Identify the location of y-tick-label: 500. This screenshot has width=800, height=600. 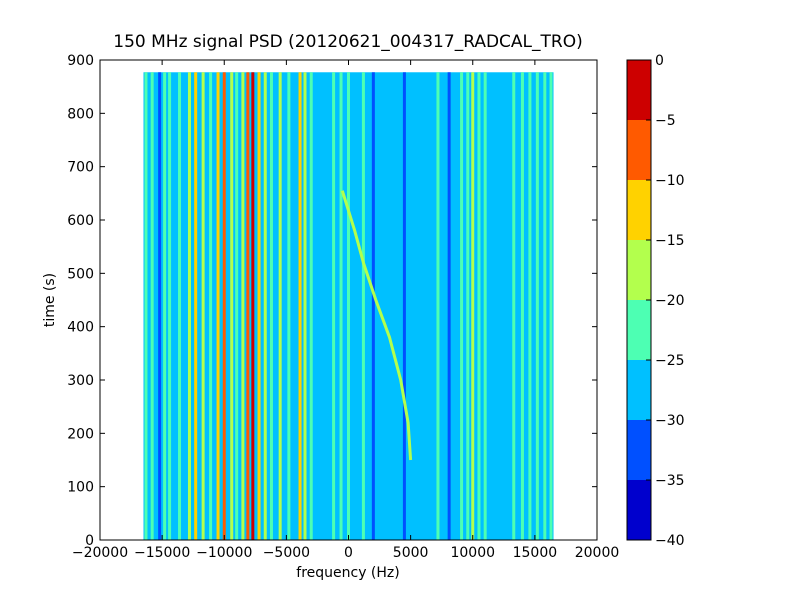
(80, 274).